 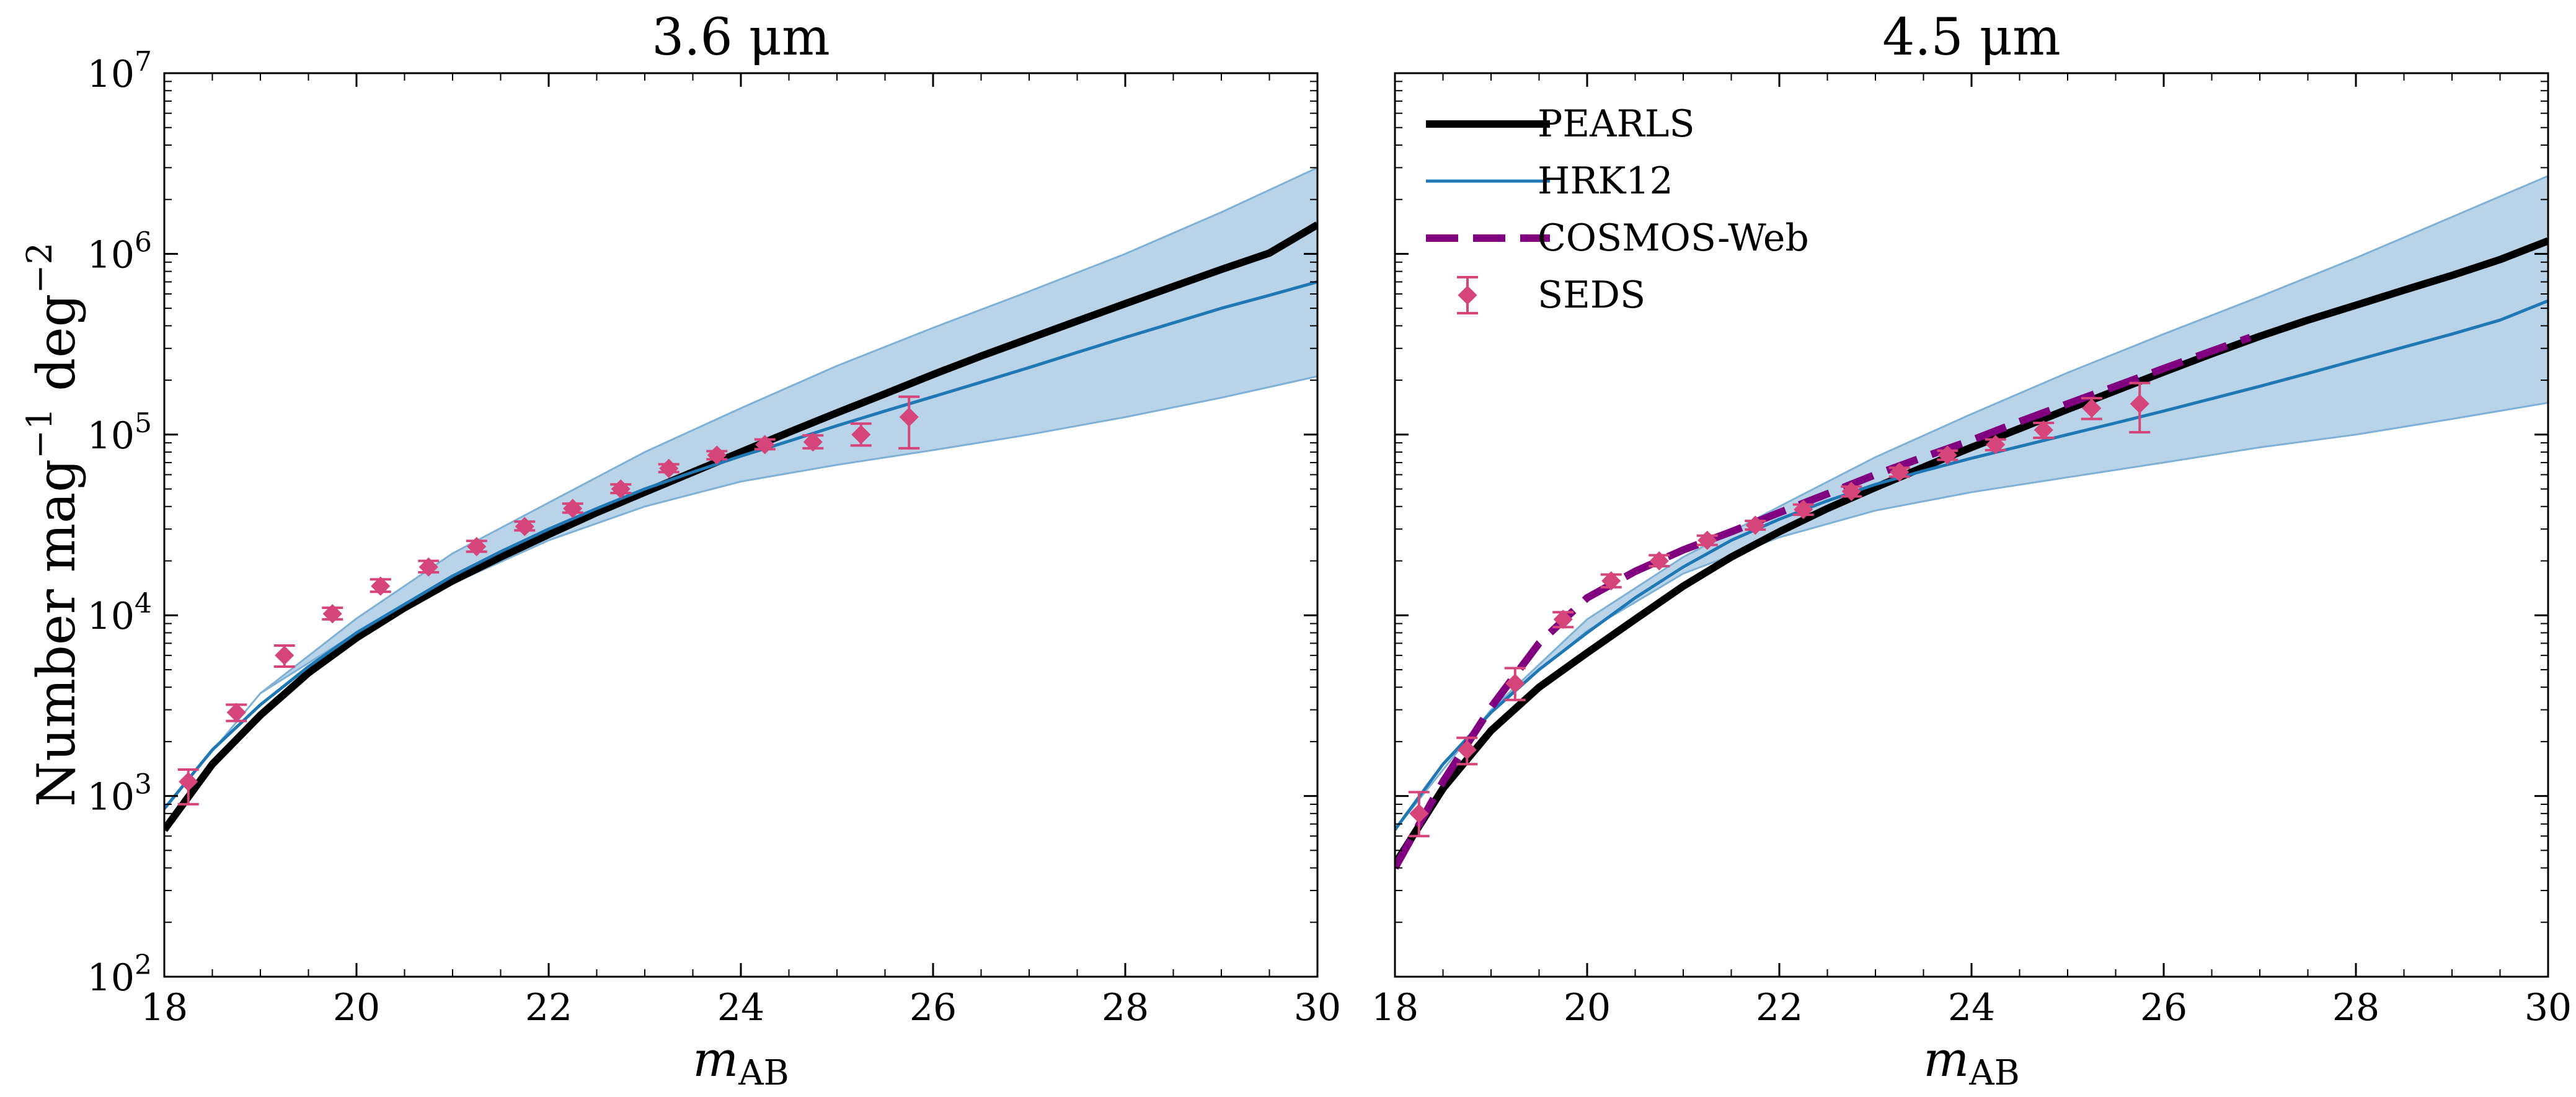 I want to click on panel-title: 4.5 μm, so click(x=1972, y=38).